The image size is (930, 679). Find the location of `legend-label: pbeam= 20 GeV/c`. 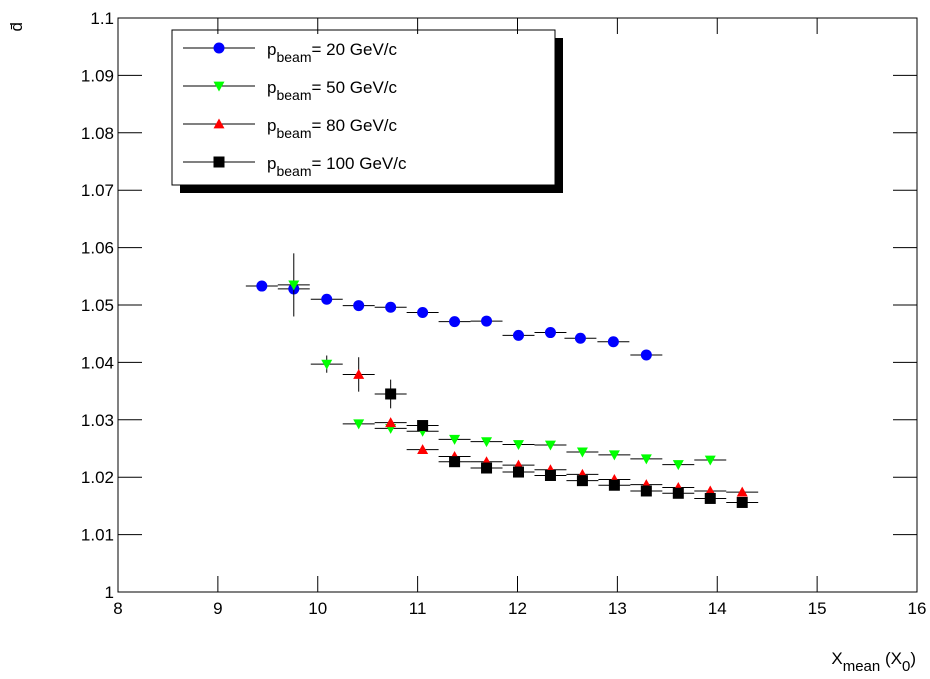

legend-label: pbeam= 20 GeV/c is located at coordinates (332, 52).